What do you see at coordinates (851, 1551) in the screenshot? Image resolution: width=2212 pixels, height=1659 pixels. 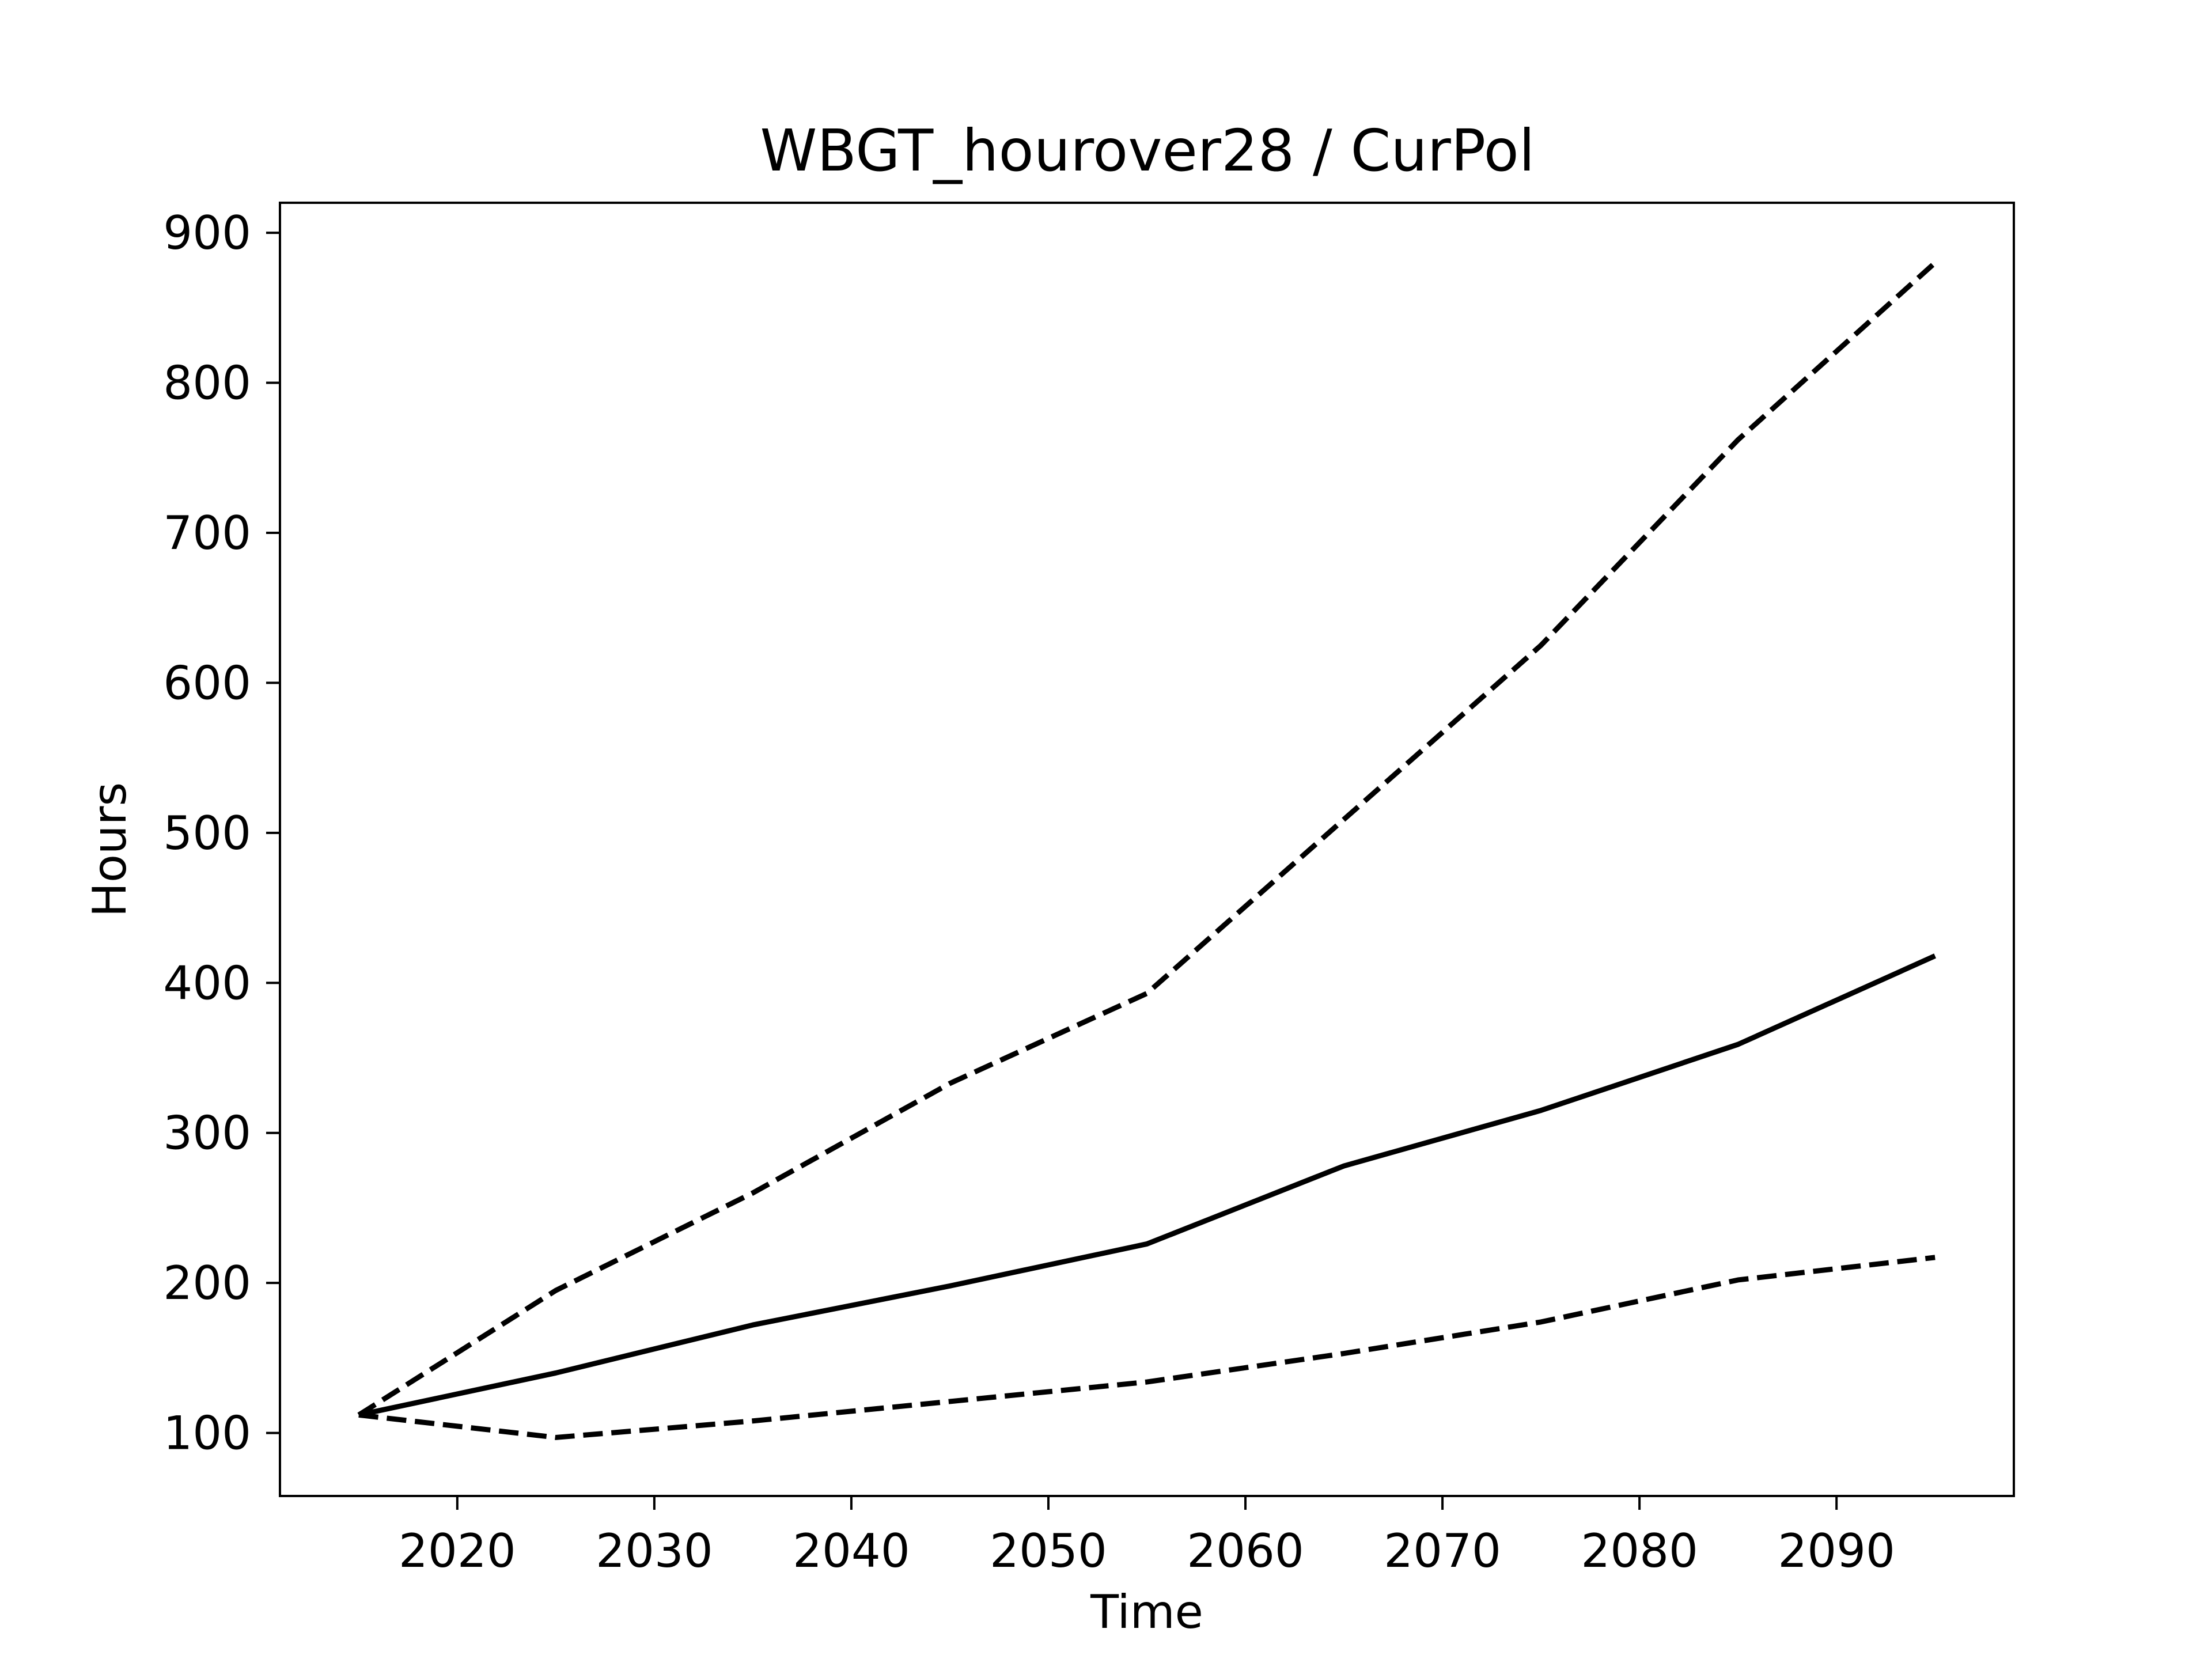 I see `x-tick-label: 2040` at bounding box center [851, 1551].